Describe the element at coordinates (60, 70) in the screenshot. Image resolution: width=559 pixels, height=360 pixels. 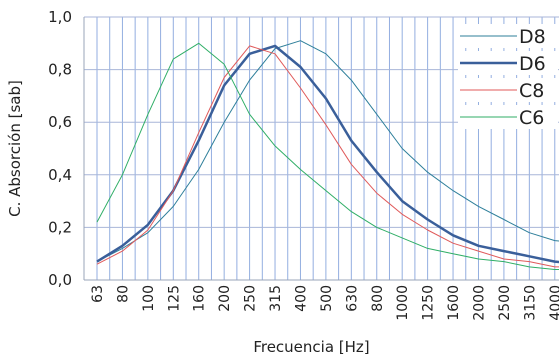
I see `y-tick-label: 0,8` at that location.